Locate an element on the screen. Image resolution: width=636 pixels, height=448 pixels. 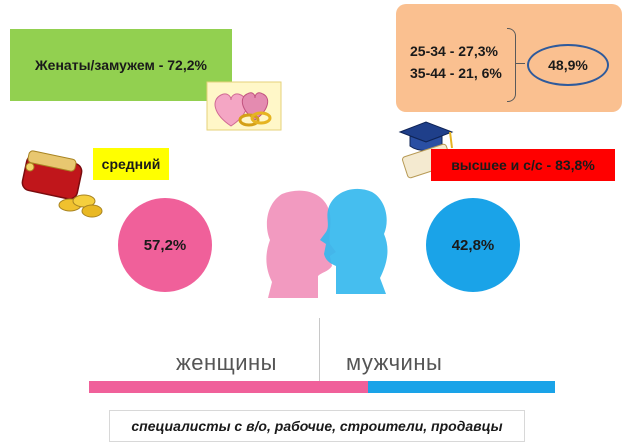
married-stat-label: Женаты/замужем - 72,2% is located at coordinates (121, 65).